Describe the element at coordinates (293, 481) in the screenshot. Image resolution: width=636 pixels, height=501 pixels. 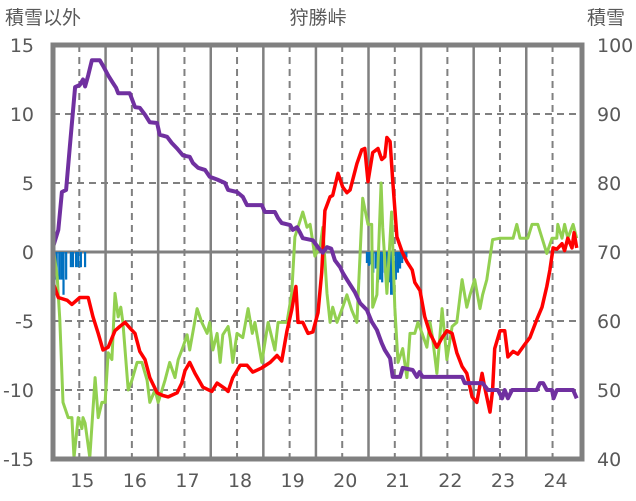
I see `x-tick-label: 19` at that location.